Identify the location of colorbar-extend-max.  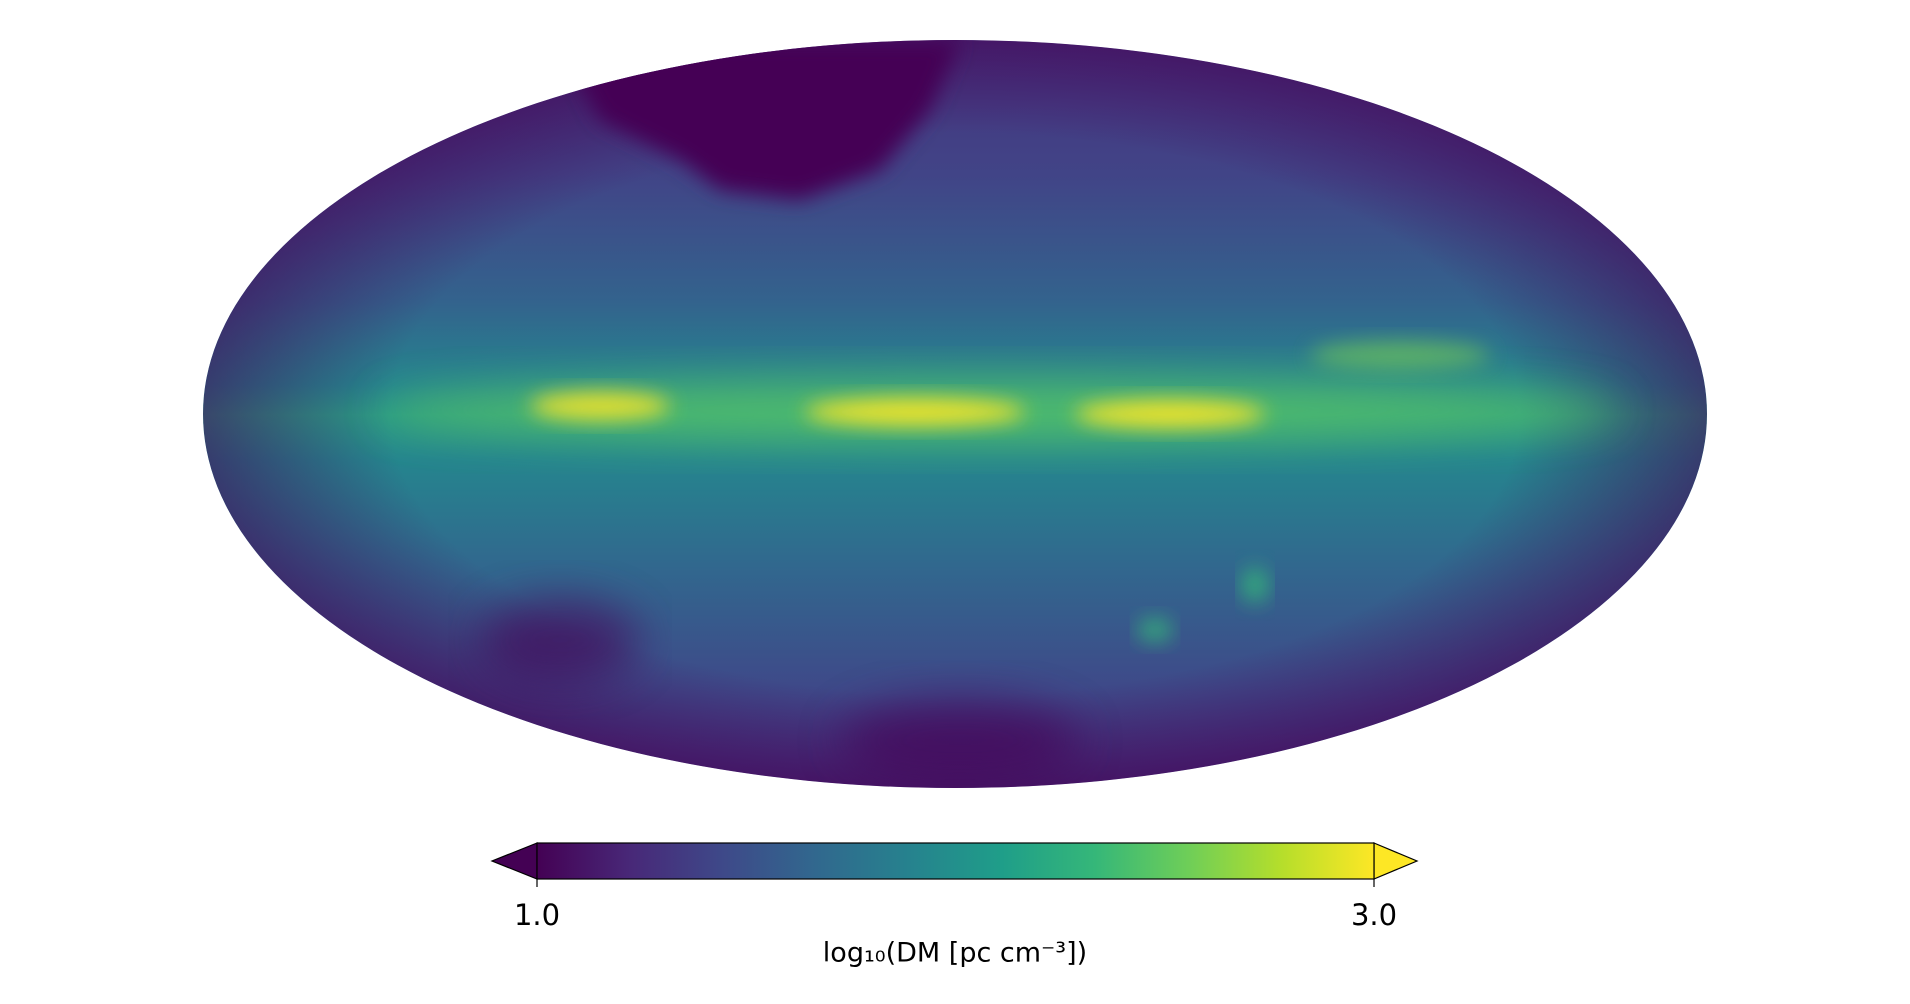
(1396, 861).